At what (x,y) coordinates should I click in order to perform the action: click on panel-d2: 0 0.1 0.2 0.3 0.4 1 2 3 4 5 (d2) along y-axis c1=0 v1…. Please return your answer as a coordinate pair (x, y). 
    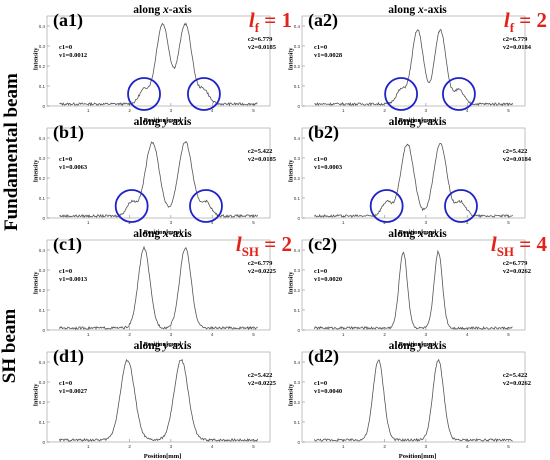
    Looking at the image, I should click on (416, 400).